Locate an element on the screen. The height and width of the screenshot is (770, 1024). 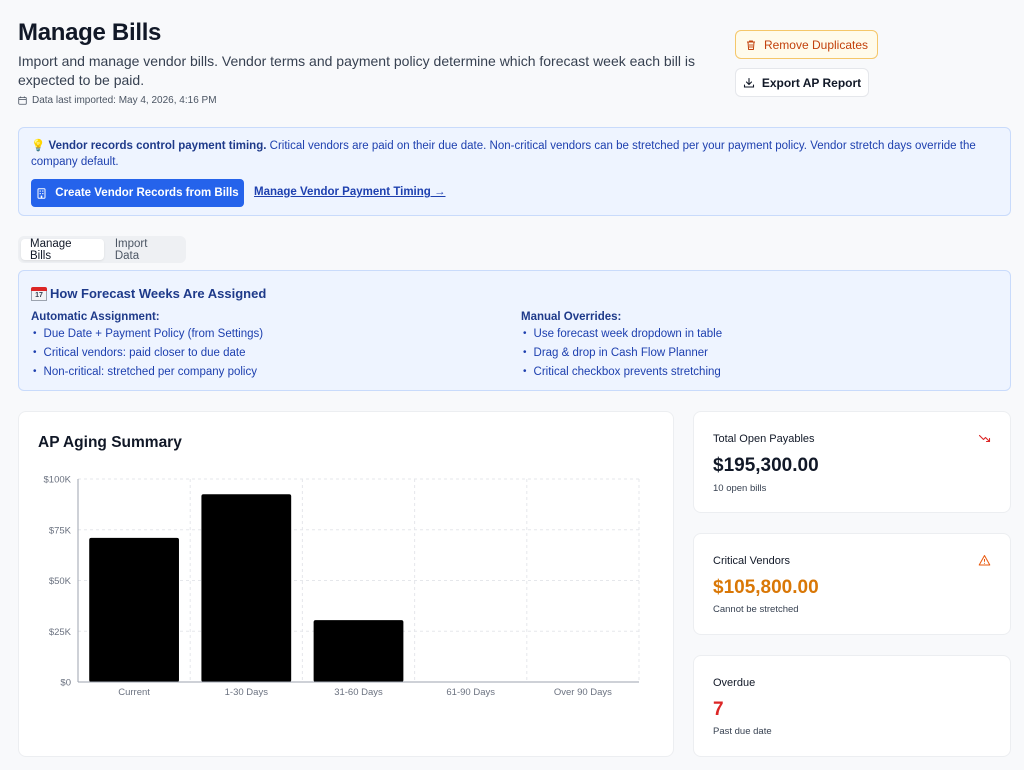
stat-label: Critical Vendors is located at coordinates (752, 561).